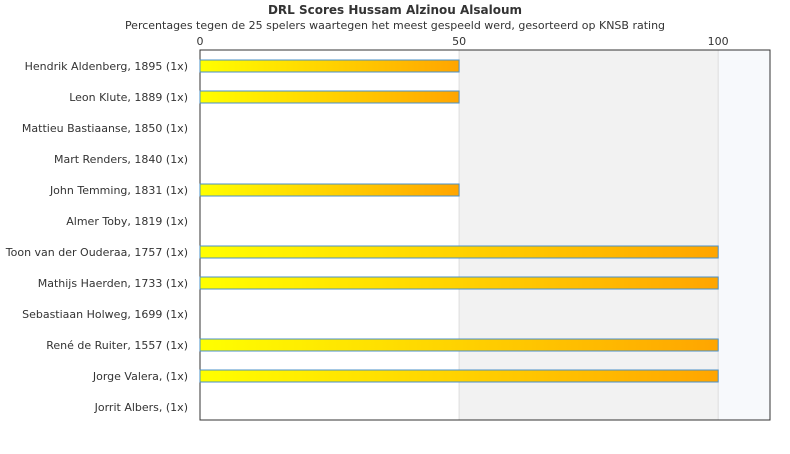 This screenshot has width=790, height=454. I want to click on band-100-plus, so click(744, 235).